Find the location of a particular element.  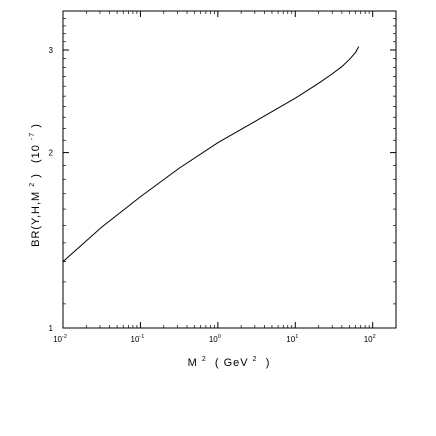

x-tick-label-exp: 0 is located at coordinates (219, 337).